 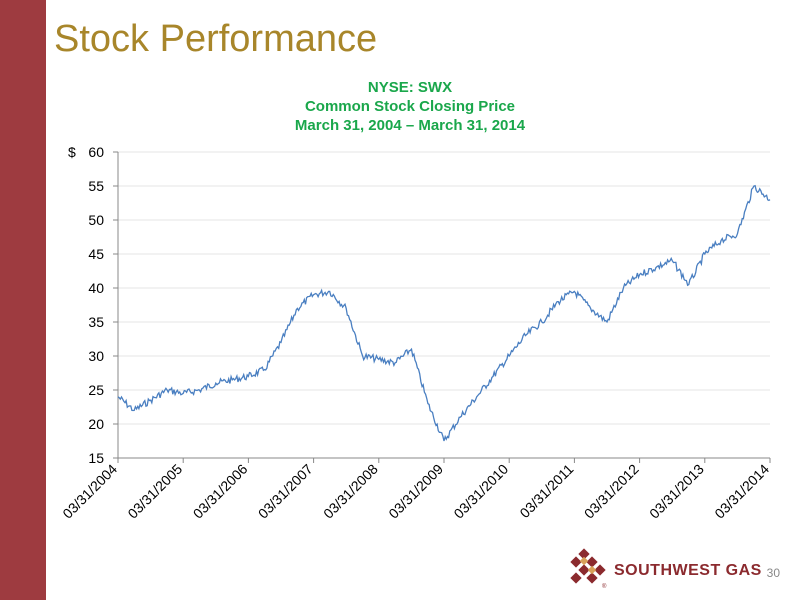 What do you see at coordinates (546, 491) in the screenshot?
I see `x-tick-label: 03/31/2011` at bounding box center [546, 491].